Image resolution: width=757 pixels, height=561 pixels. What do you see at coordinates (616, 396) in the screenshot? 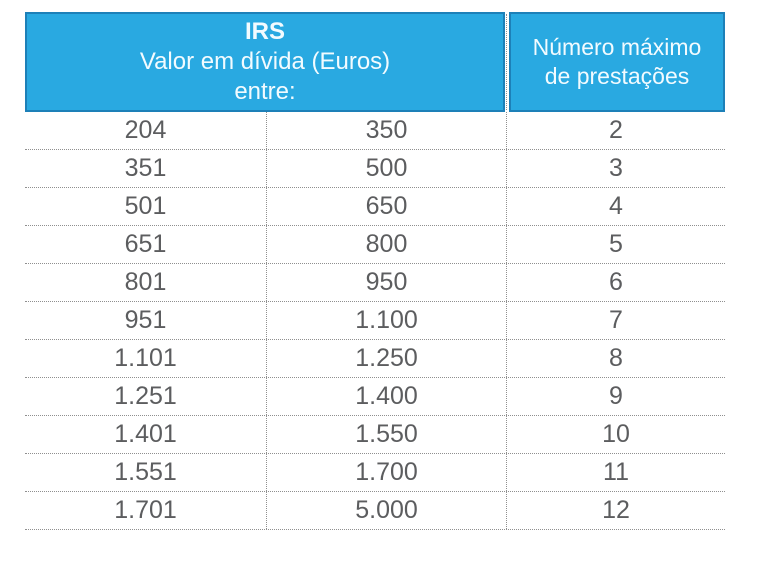
I see `installments-cell: 9` at bounding box center [616, 396].